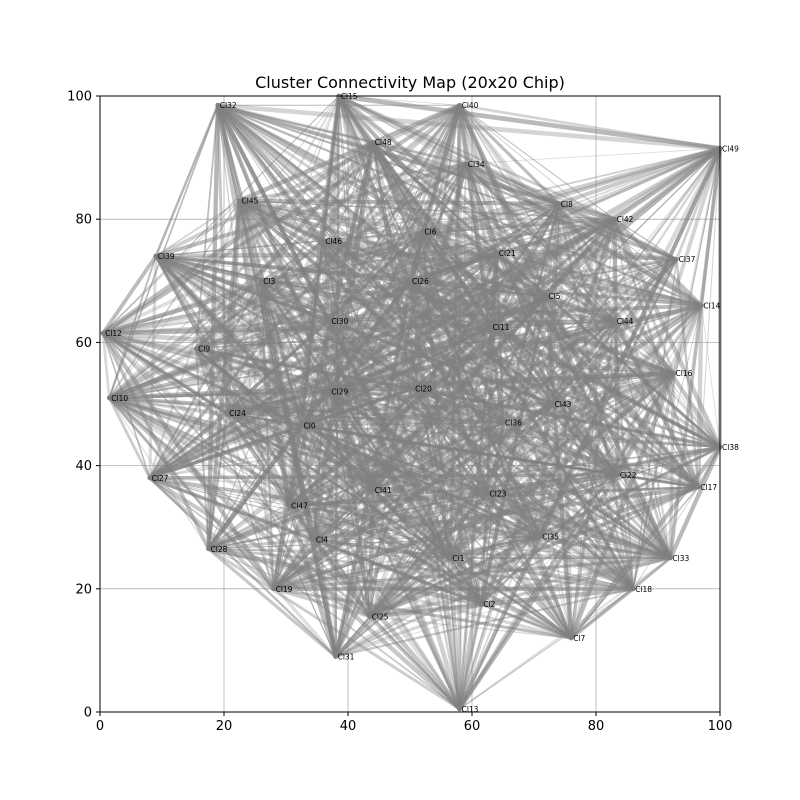 This screenshot has width=800, height=800. I want to click on edge-Cl34-Cl45, so click(352, 182).